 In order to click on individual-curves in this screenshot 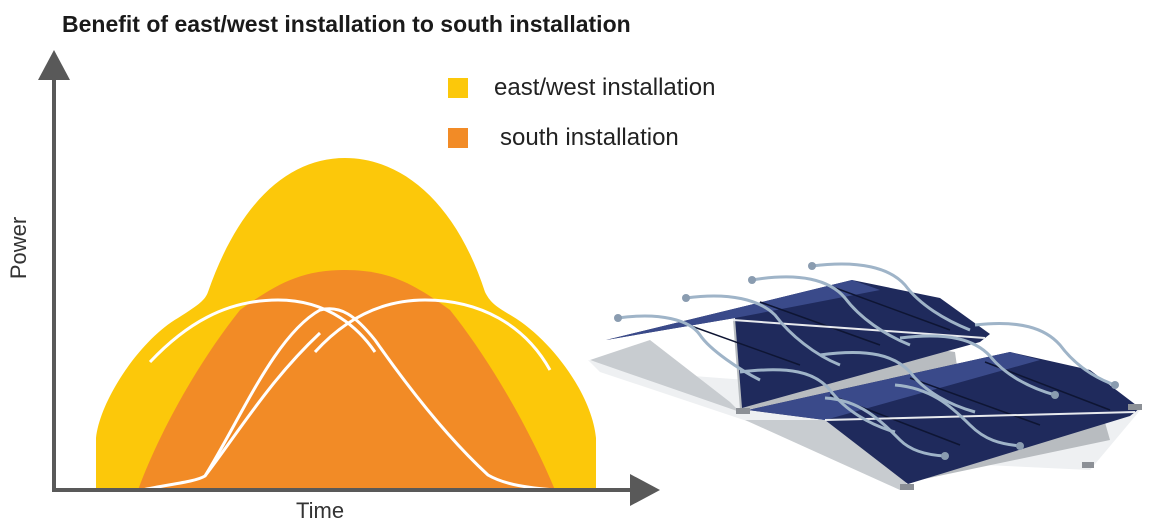, I will do `click(348, 395)`.